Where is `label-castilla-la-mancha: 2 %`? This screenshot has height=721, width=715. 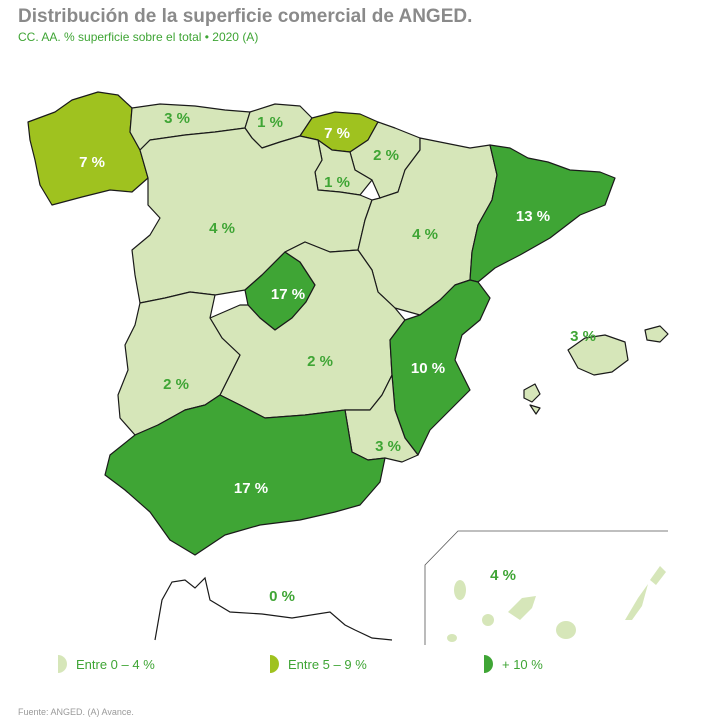 label-castilla-la-mancha: 2 % is located at coordinates (320, 361).